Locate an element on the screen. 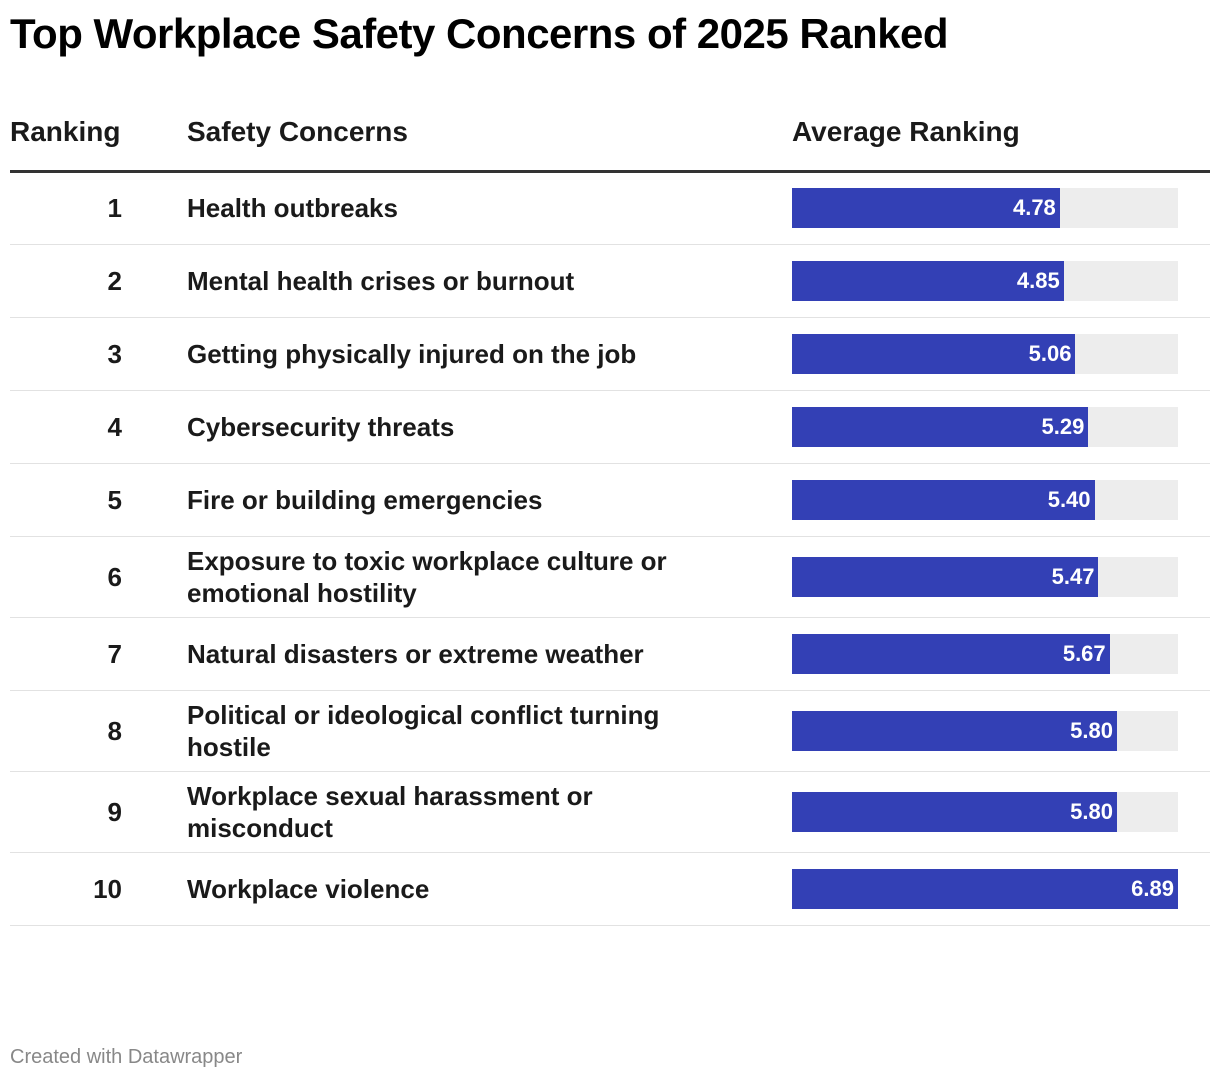  rank: 2 is located at coordinates (114, 280).